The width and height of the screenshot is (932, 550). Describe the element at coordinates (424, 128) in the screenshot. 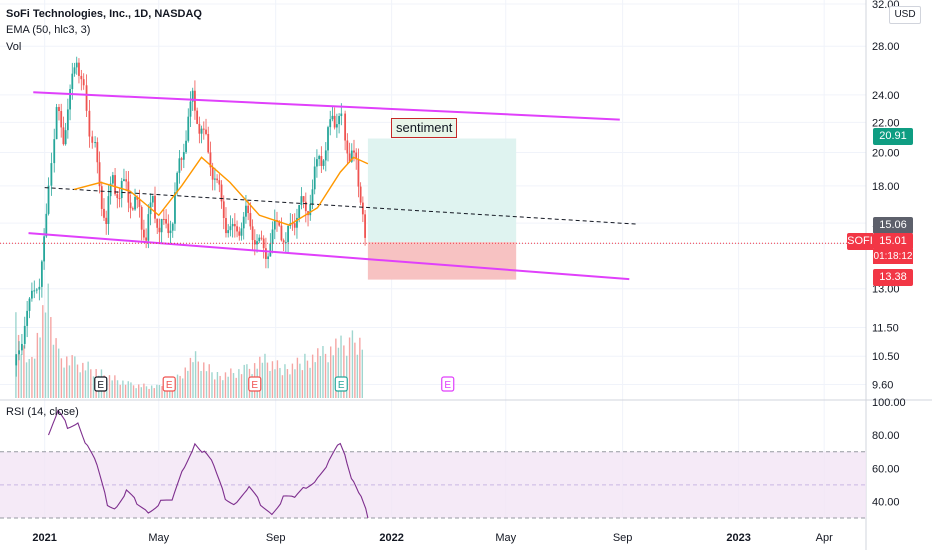

I see `sentiment-annotation: sentiment` at that location.